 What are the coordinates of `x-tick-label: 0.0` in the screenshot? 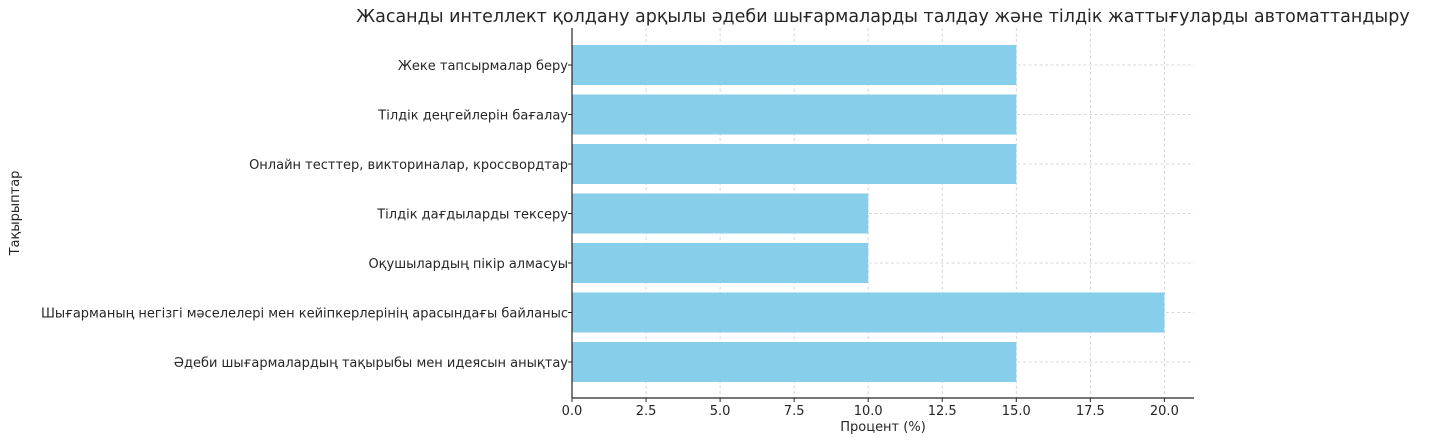 It's located at (572, 411).